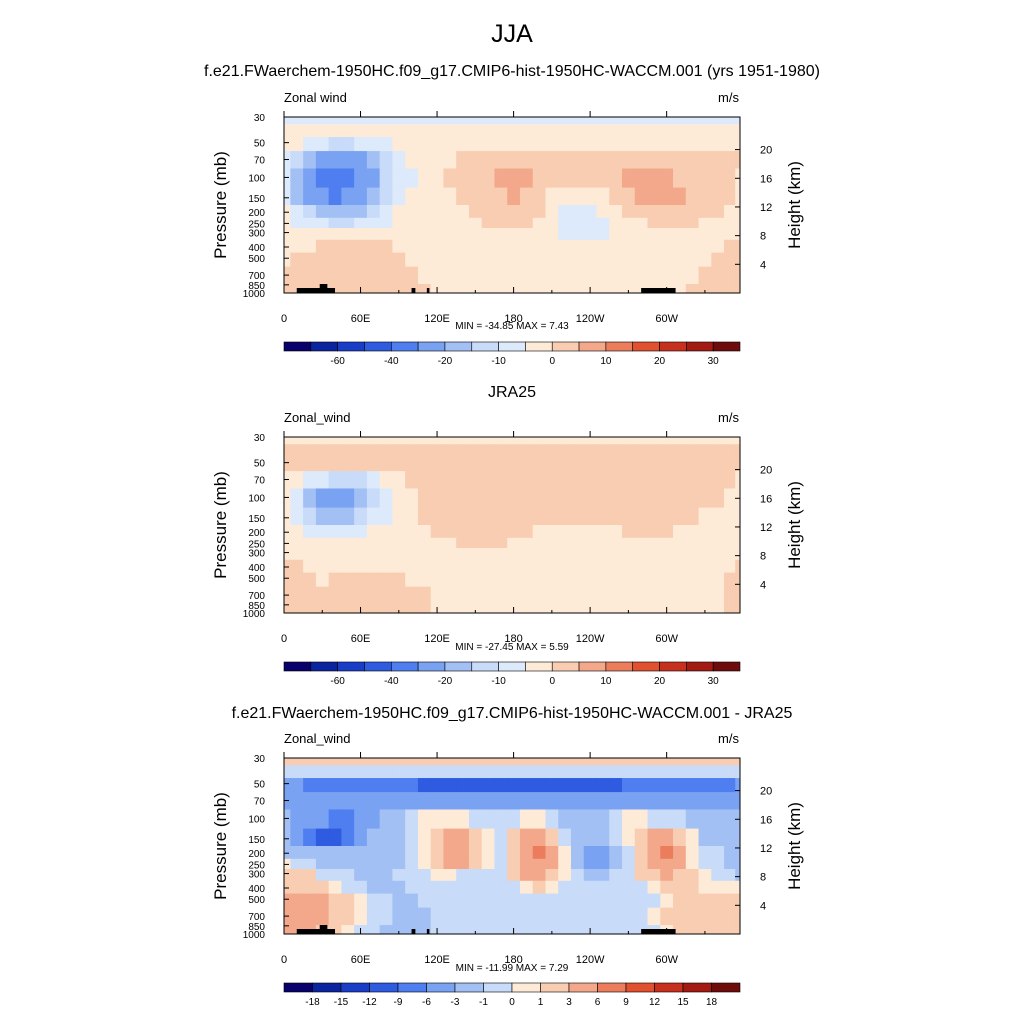  What do you see at coordinates (256, 875) in the screenshot?
I see `pressure-tick-label: 300` at bounding box center [256, 875].